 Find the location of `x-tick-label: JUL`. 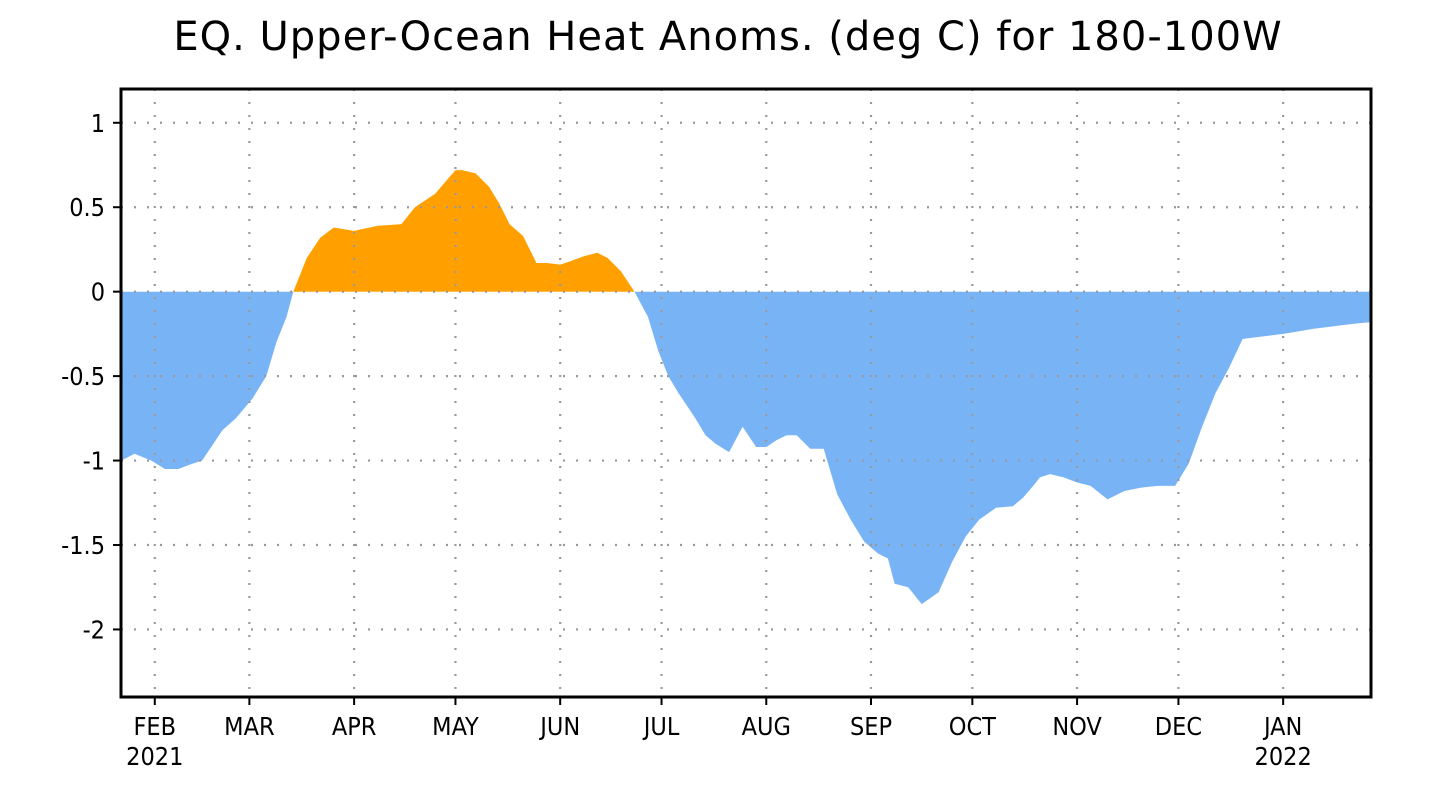

x-tick-label: JUL is located at coordinates (661, 726).